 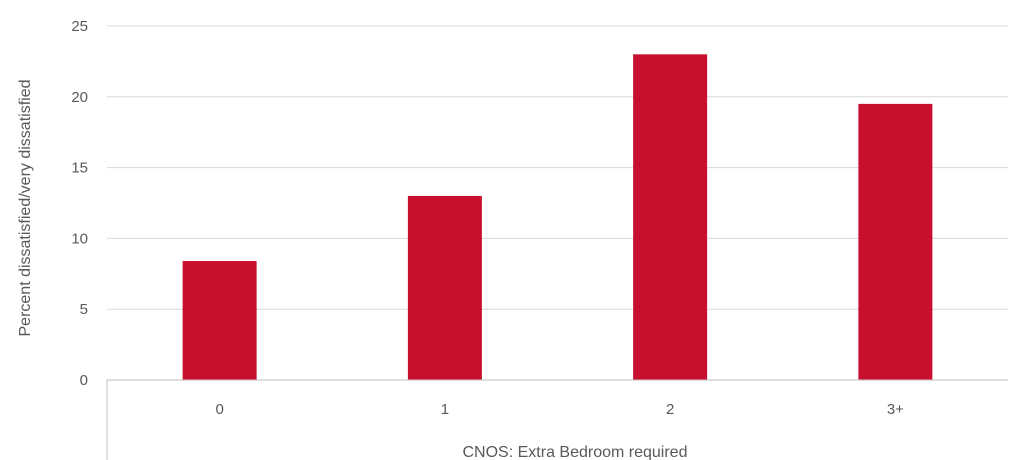 I want to click on x-axis-title: CNOS: Extra Bedroom required, so click(x=575, y=452).